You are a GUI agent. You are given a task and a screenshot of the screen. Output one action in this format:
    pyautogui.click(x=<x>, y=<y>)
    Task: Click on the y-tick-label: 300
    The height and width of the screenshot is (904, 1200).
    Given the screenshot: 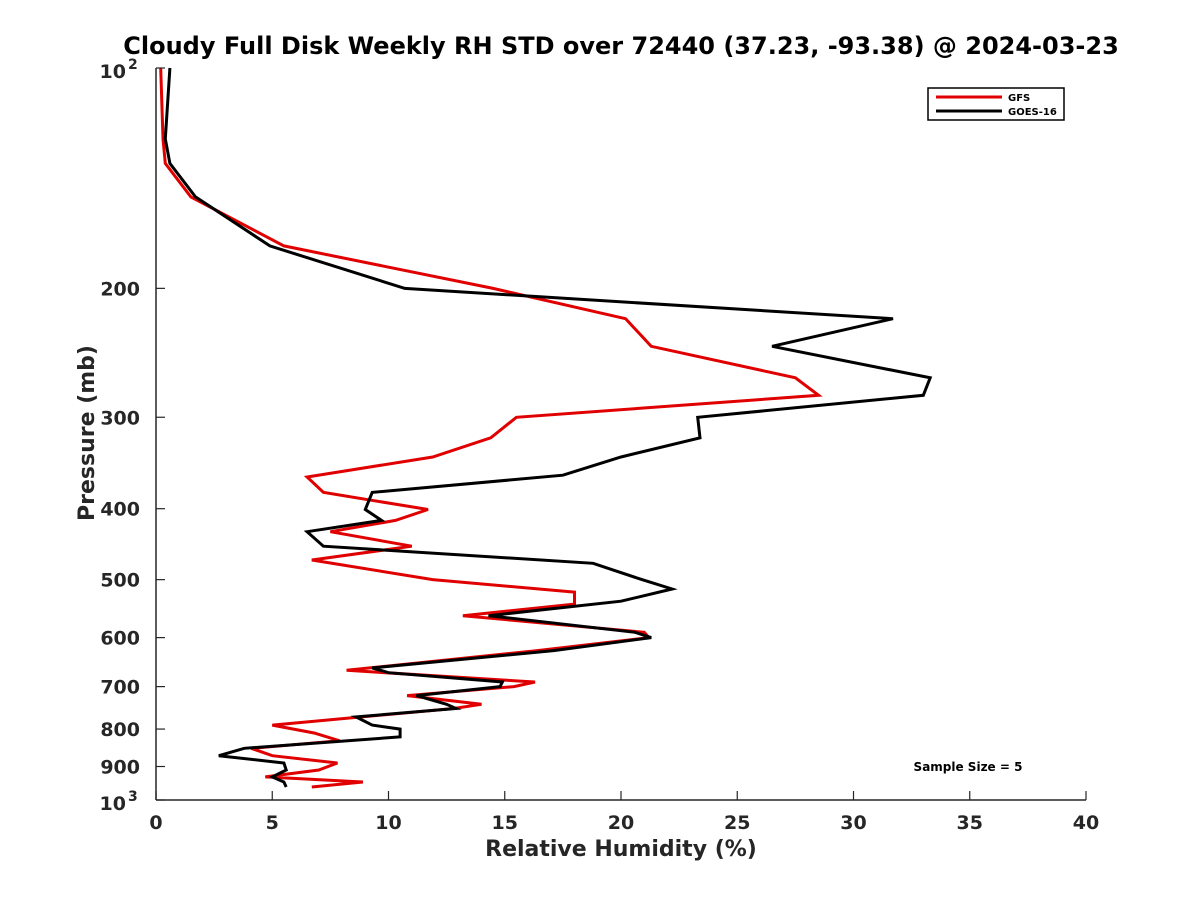 What is the action you would take?
    pyautogui.click(x=120, y=418)
    